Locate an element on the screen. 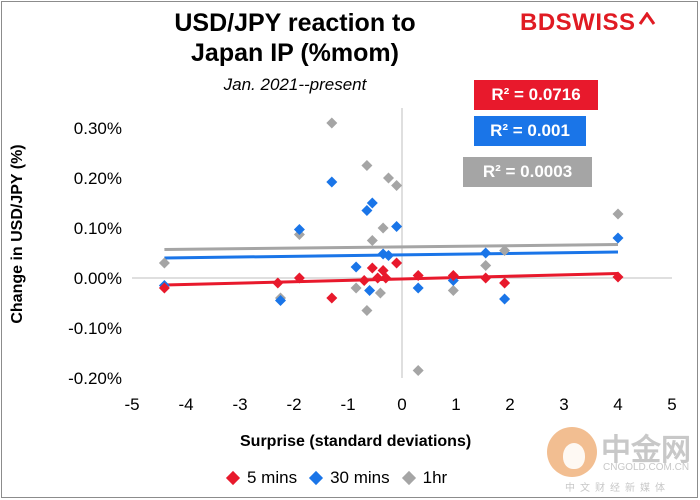 This screenshot has width=700, height=500. watermark-sub: 中文财经新媒体 is located at coordinates (617, 488).